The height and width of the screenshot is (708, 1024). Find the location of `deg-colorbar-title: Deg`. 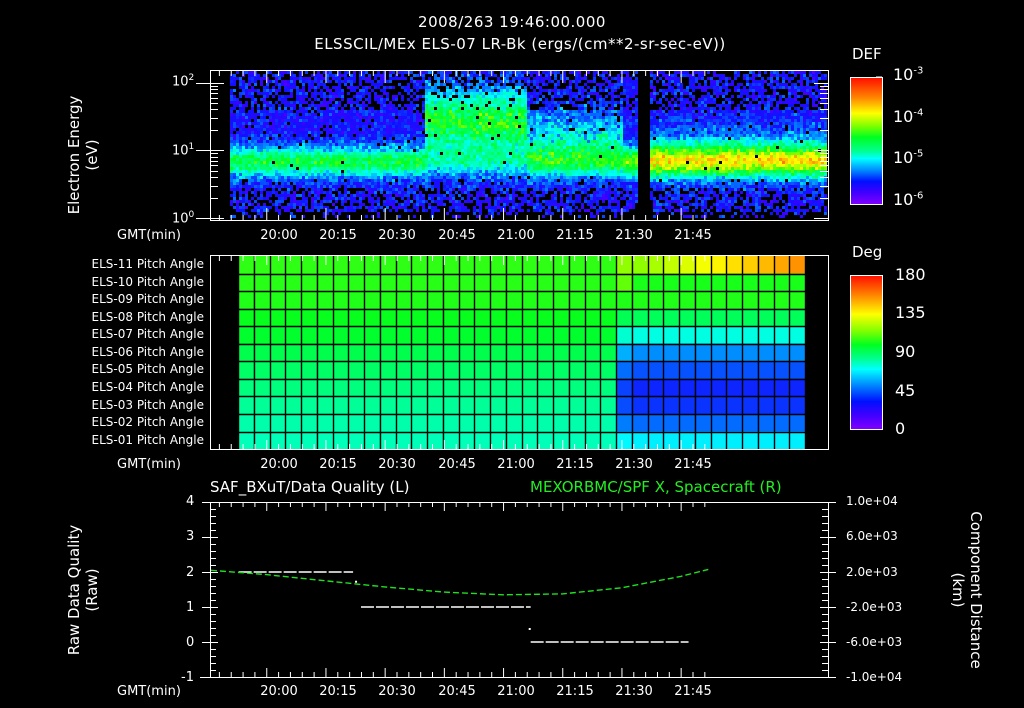

deg-colorbar-title: Deg is located at coordinates (867, 252).